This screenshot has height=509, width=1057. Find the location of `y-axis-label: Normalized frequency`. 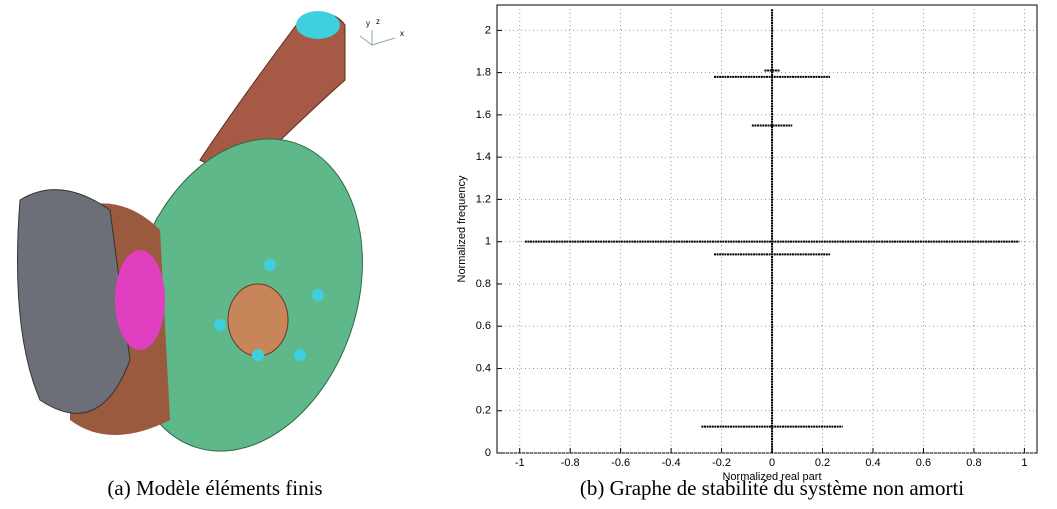

y-axis-label: Normalized frequency is located at coordinates (462, 228).